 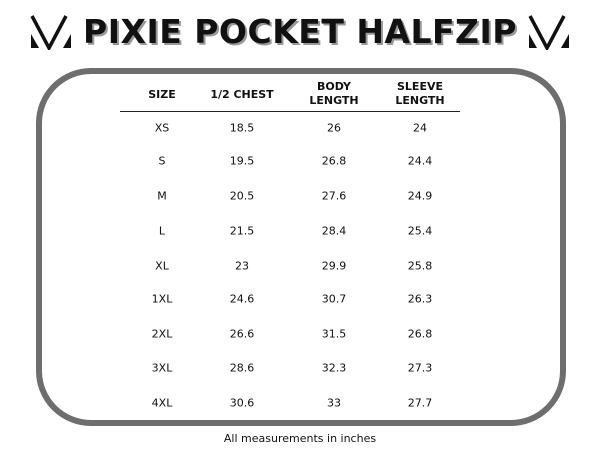 What do you see at coordinates (420, 196) in the screenshot?
I see `cell-sleeve-length: 24.9` at bounding box center [420, 196].